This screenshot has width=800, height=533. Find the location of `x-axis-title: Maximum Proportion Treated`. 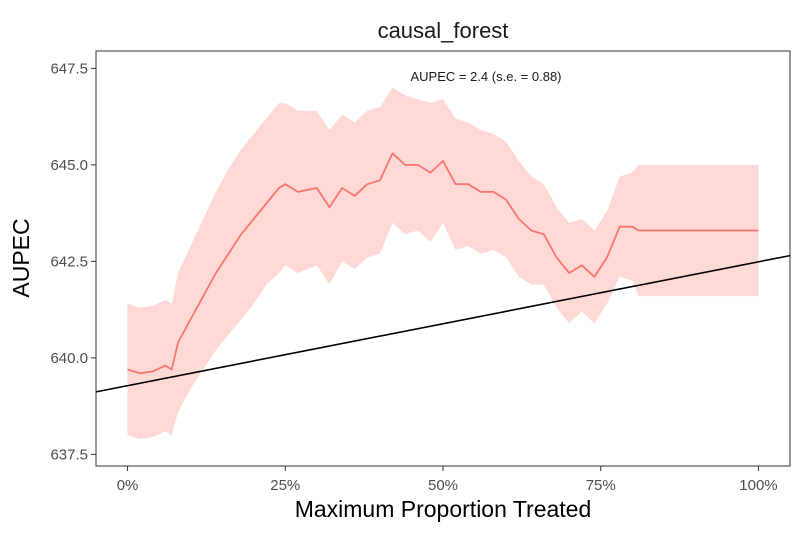

x-axis-title: Maximum Proportion Treated is located at coordinates (443, 509).